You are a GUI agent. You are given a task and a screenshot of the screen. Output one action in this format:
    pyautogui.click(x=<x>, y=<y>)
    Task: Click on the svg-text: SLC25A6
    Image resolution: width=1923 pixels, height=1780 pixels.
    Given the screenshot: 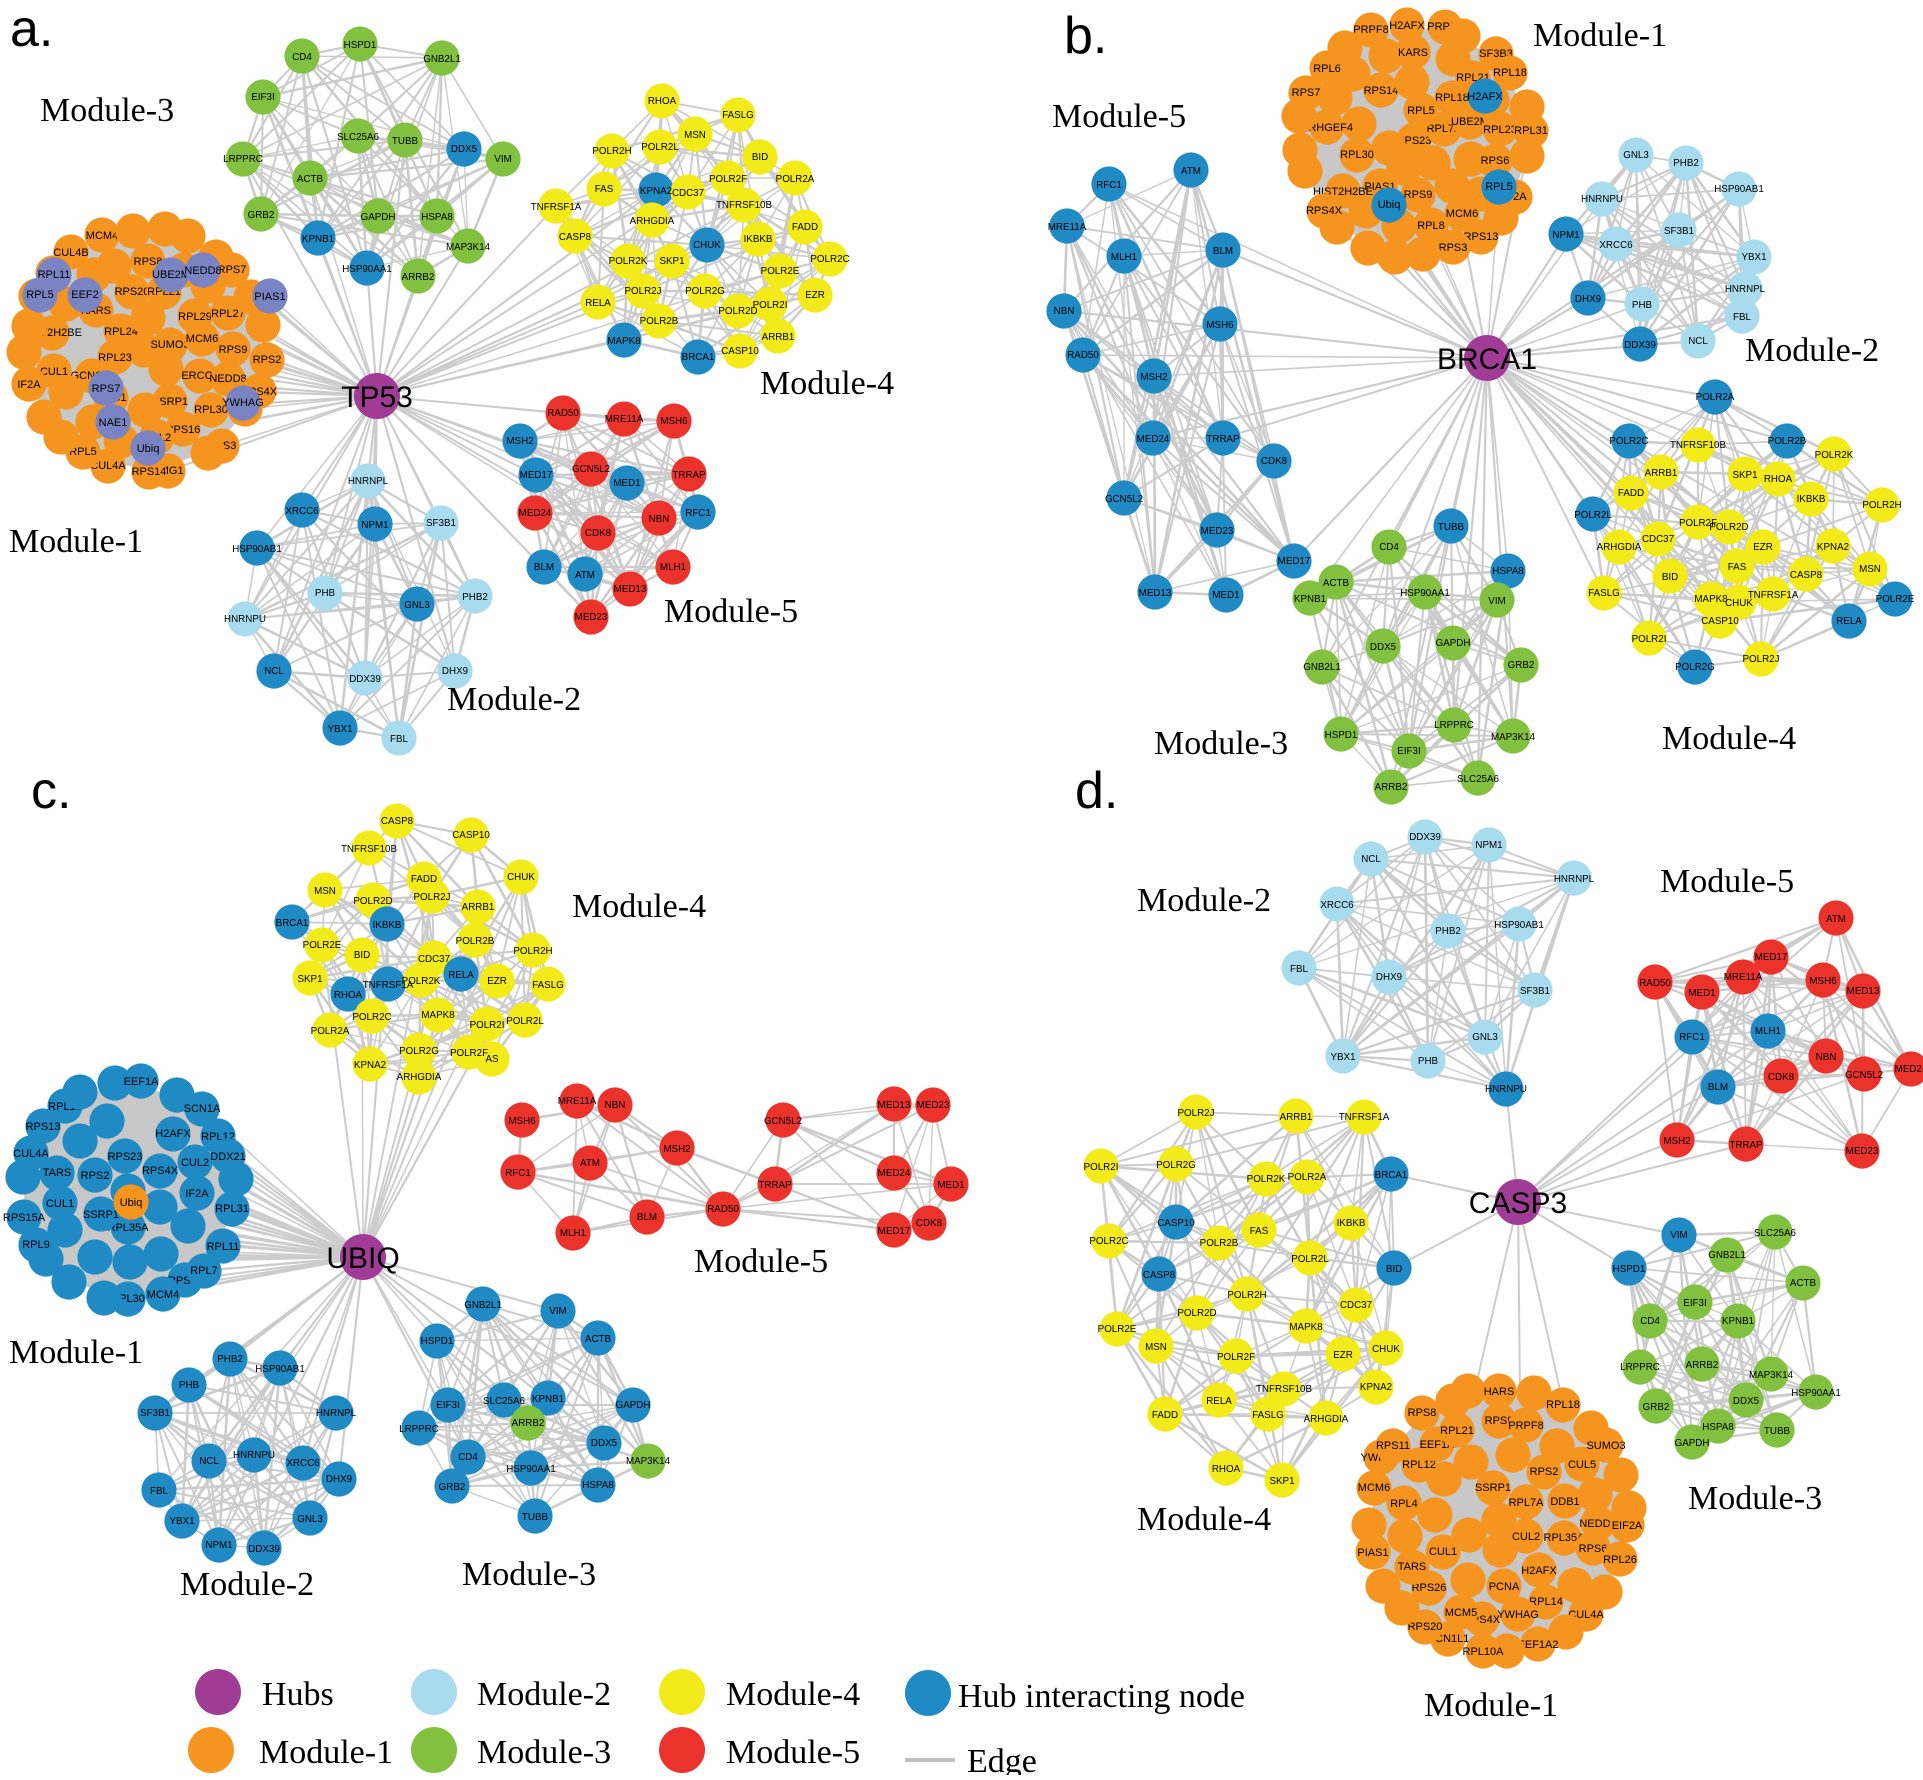 What is the action you would take?
    pyautogui.click(x=1775, y=1233)
    